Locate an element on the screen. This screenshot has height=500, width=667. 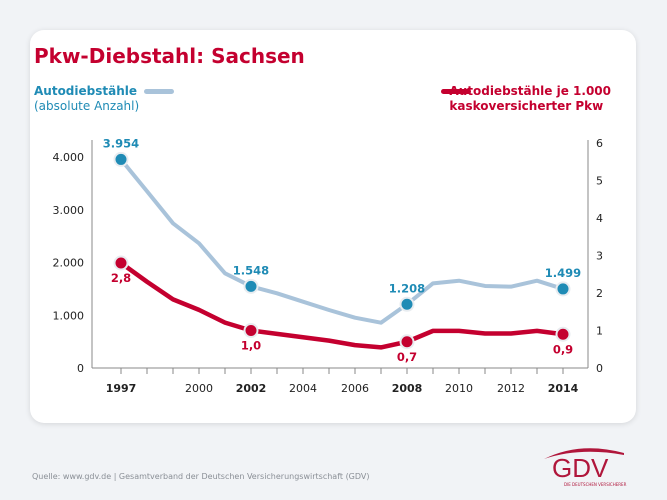
y-right-tick-label: 3 is located at coordinates (599, 256).